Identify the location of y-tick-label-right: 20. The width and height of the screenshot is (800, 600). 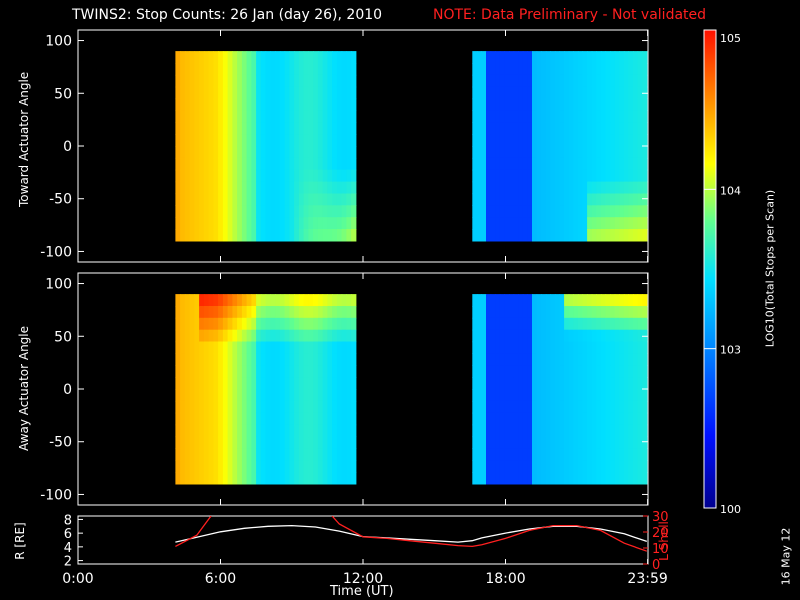
(660, 533).